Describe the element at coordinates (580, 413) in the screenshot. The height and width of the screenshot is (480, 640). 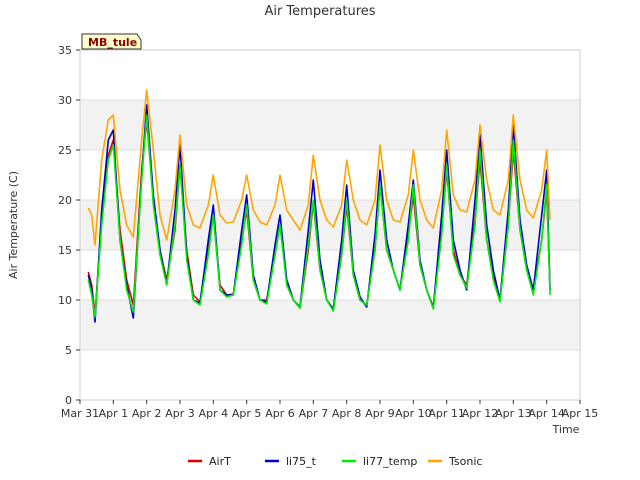
I see `x-tick-label: Apr 15` at that location.